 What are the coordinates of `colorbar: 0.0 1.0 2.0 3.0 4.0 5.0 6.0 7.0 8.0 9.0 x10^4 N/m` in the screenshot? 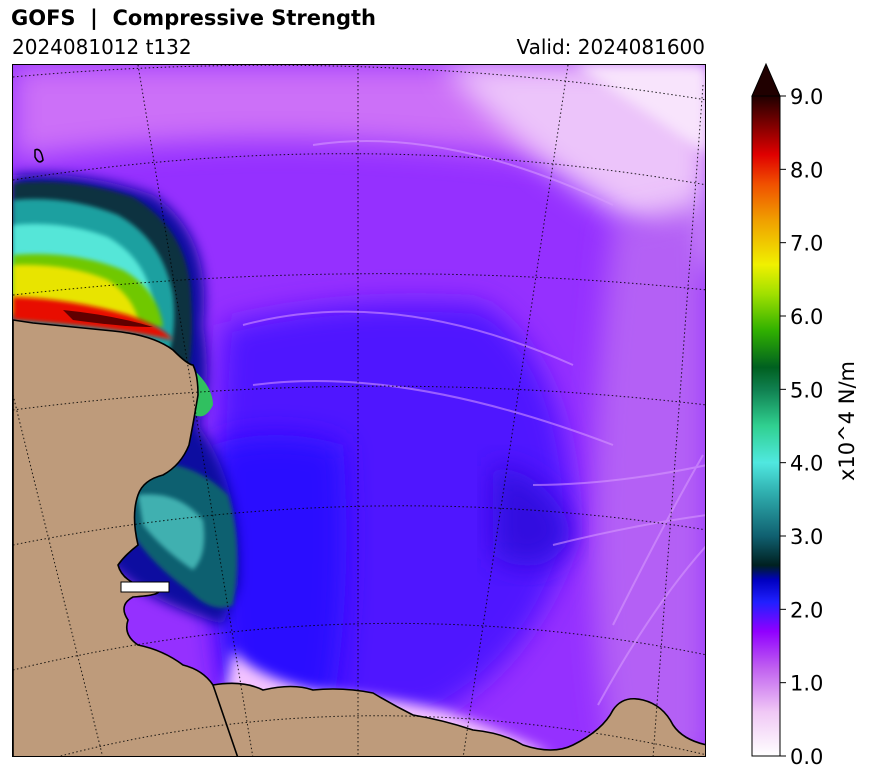 It's located at (804, 415).